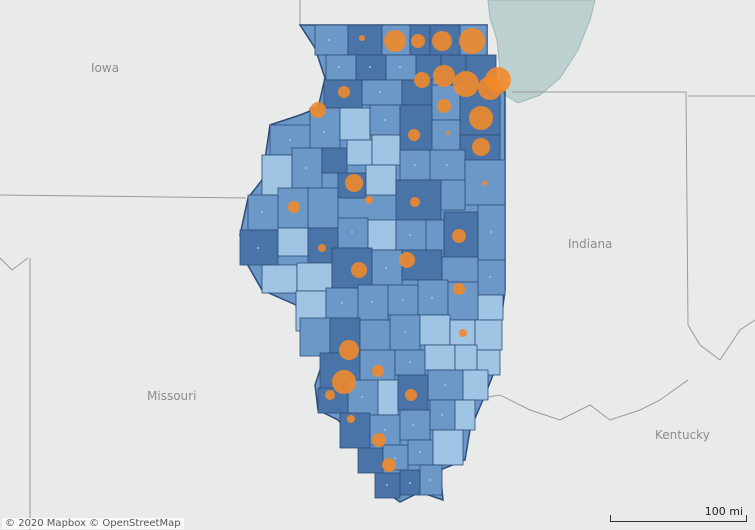  What do you see at coordinates (105, 68) in the screenshot?
I see `state-label-iowa: Iowa` at bounding box center [105, 68].